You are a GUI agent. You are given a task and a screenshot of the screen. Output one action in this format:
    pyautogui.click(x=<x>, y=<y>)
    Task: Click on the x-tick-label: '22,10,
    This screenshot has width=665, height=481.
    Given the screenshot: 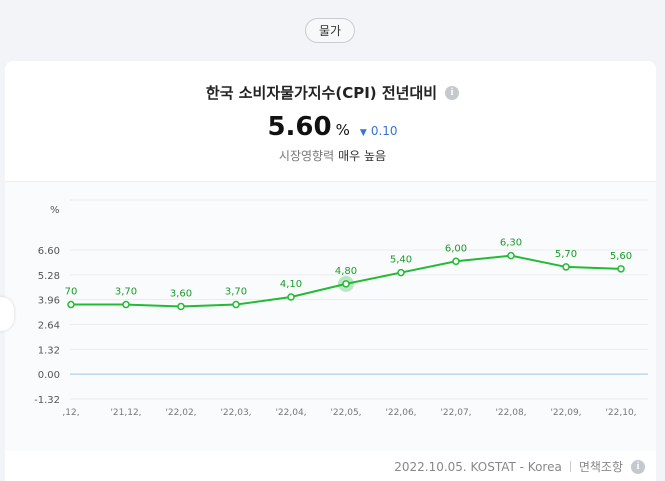 What is the action you would take?
    pyautogui.click(x=620, y=413)
    